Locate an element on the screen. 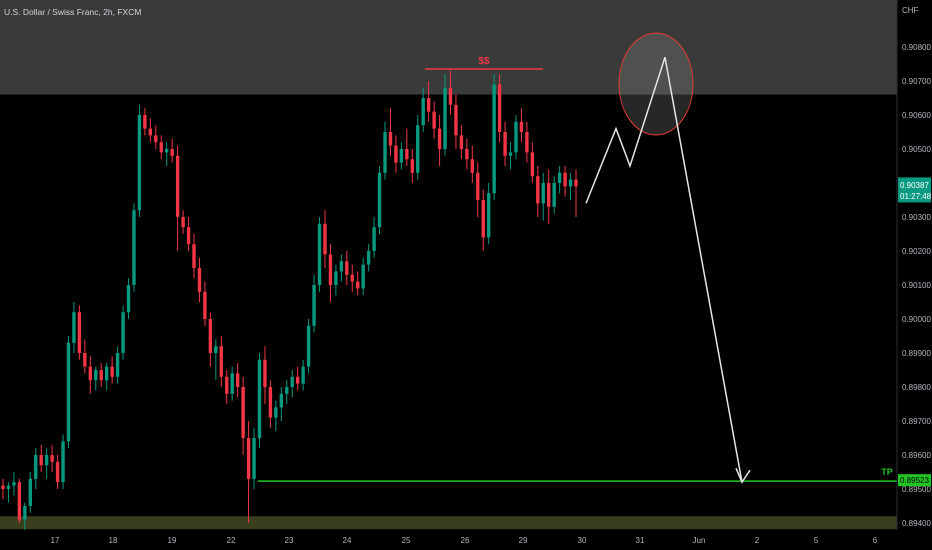 The image size is (932, 550). currency-label: CHF is located at coordinates (910, 10).